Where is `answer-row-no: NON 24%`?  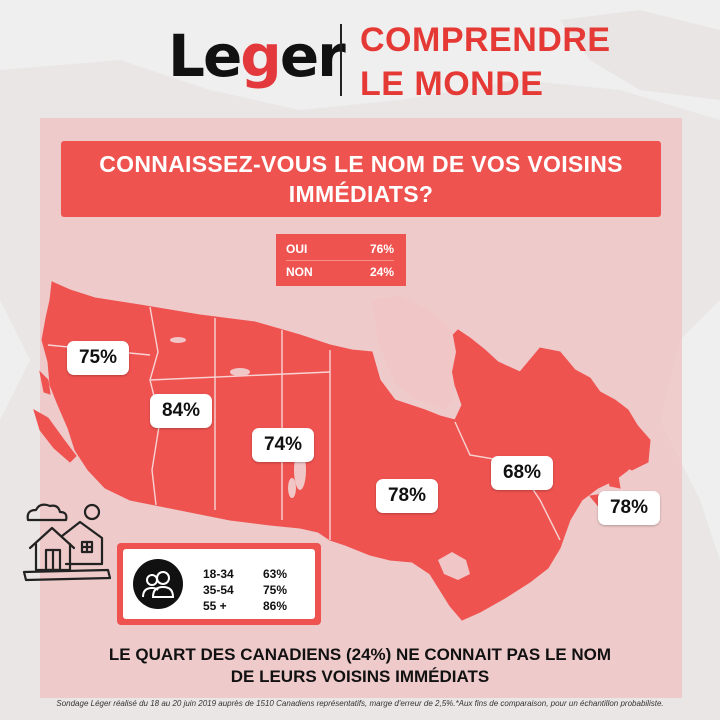 answer-row-no: NON 24% is located at coordinates (340, 271).